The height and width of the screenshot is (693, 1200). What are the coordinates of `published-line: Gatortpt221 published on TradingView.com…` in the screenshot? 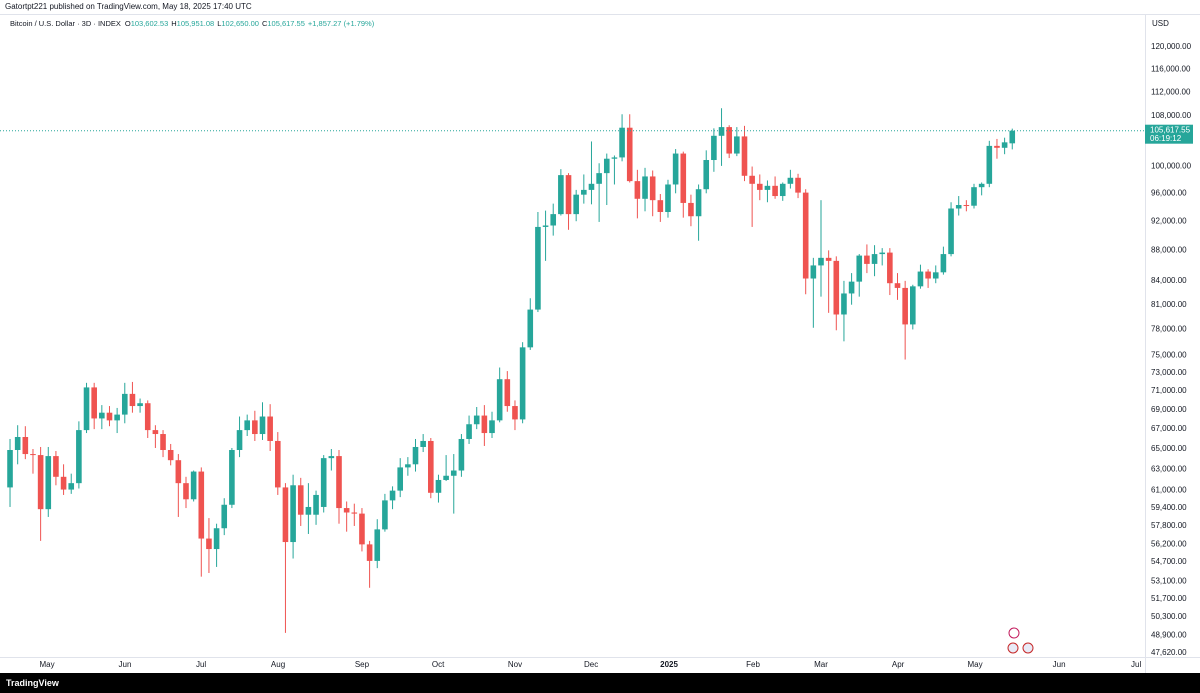 It's located at (128, 6).